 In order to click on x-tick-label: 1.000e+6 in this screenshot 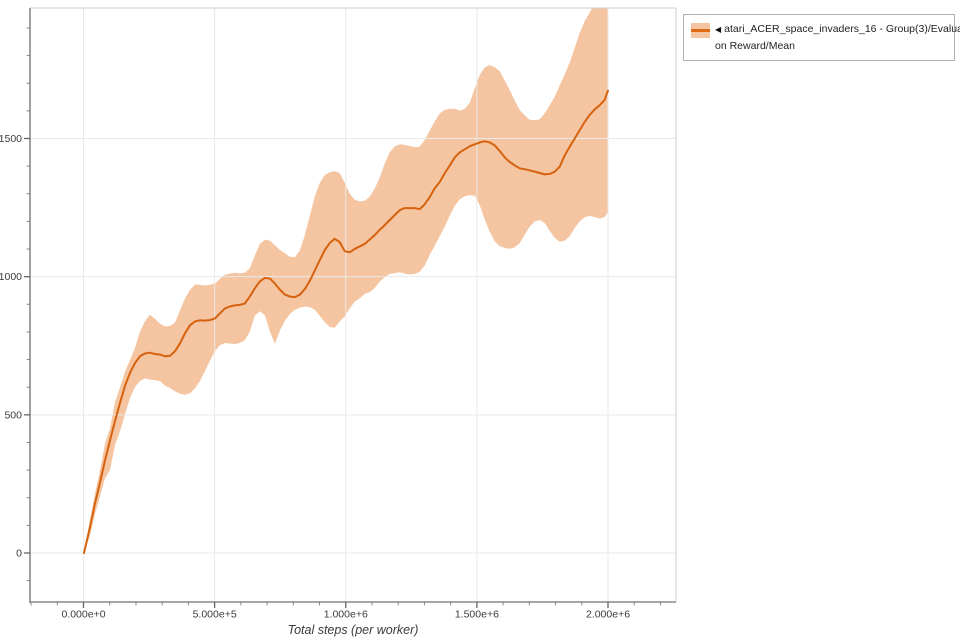, I will do `click(346, 615)`.